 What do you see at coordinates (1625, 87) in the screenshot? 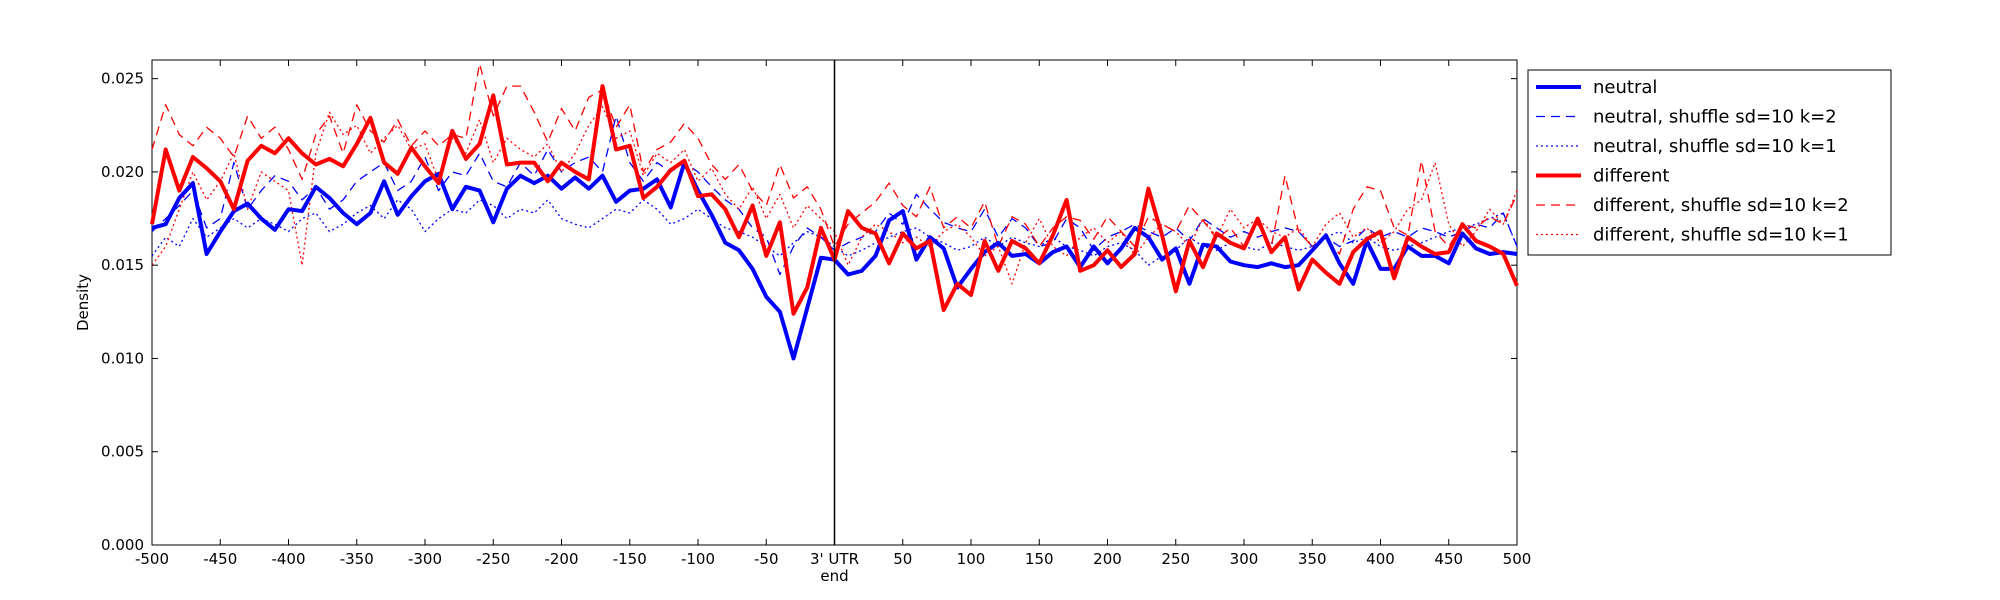
I see `legend-label: neutral` at bounding box center [1625, 87].